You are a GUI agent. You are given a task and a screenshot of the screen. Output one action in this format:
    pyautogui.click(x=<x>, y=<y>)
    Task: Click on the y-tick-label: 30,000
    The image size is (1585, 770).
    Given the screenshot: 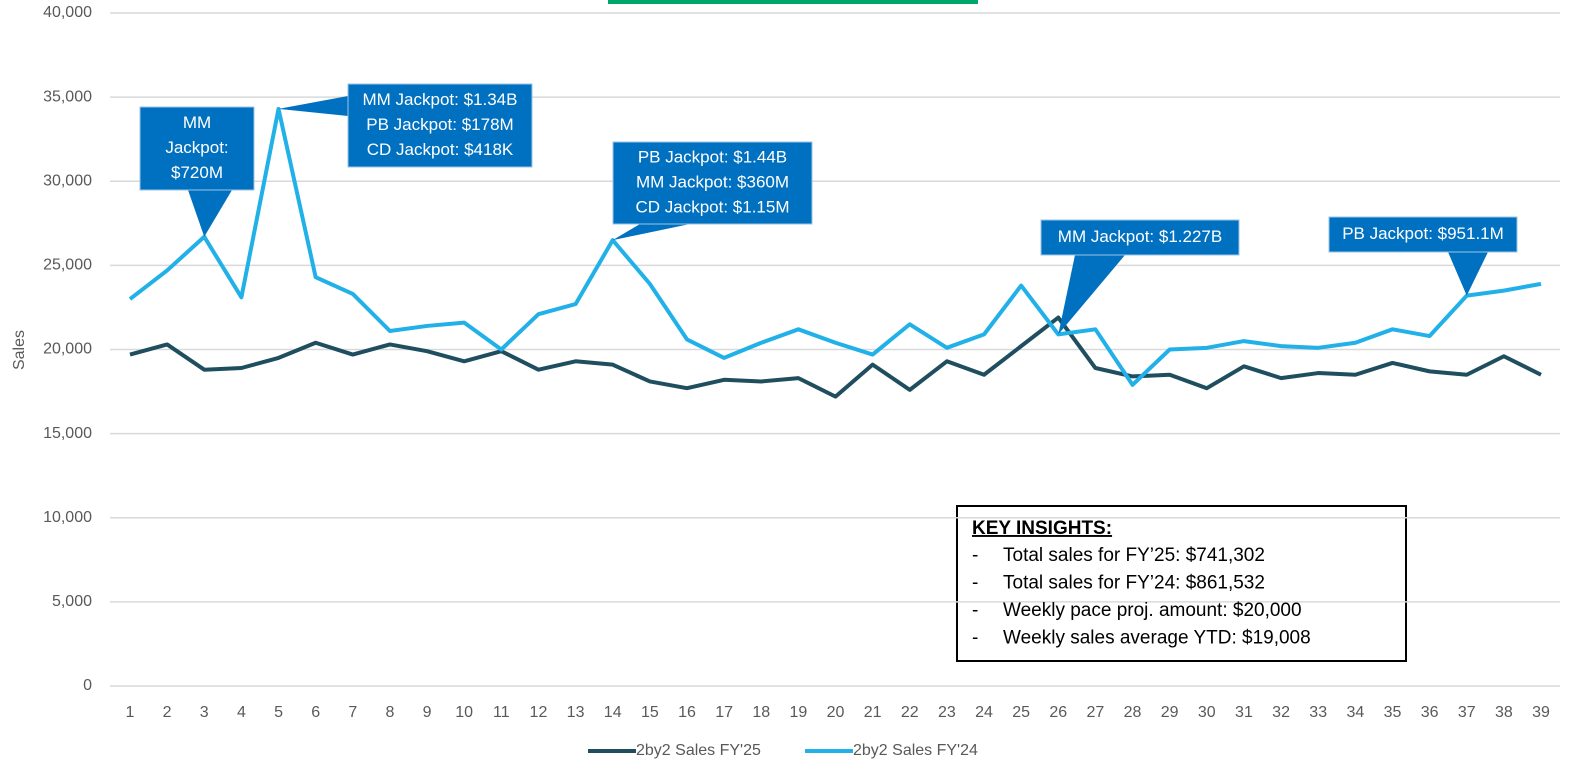 What is the action you would take?
    pyautogui.click(x=67, y=180)
    